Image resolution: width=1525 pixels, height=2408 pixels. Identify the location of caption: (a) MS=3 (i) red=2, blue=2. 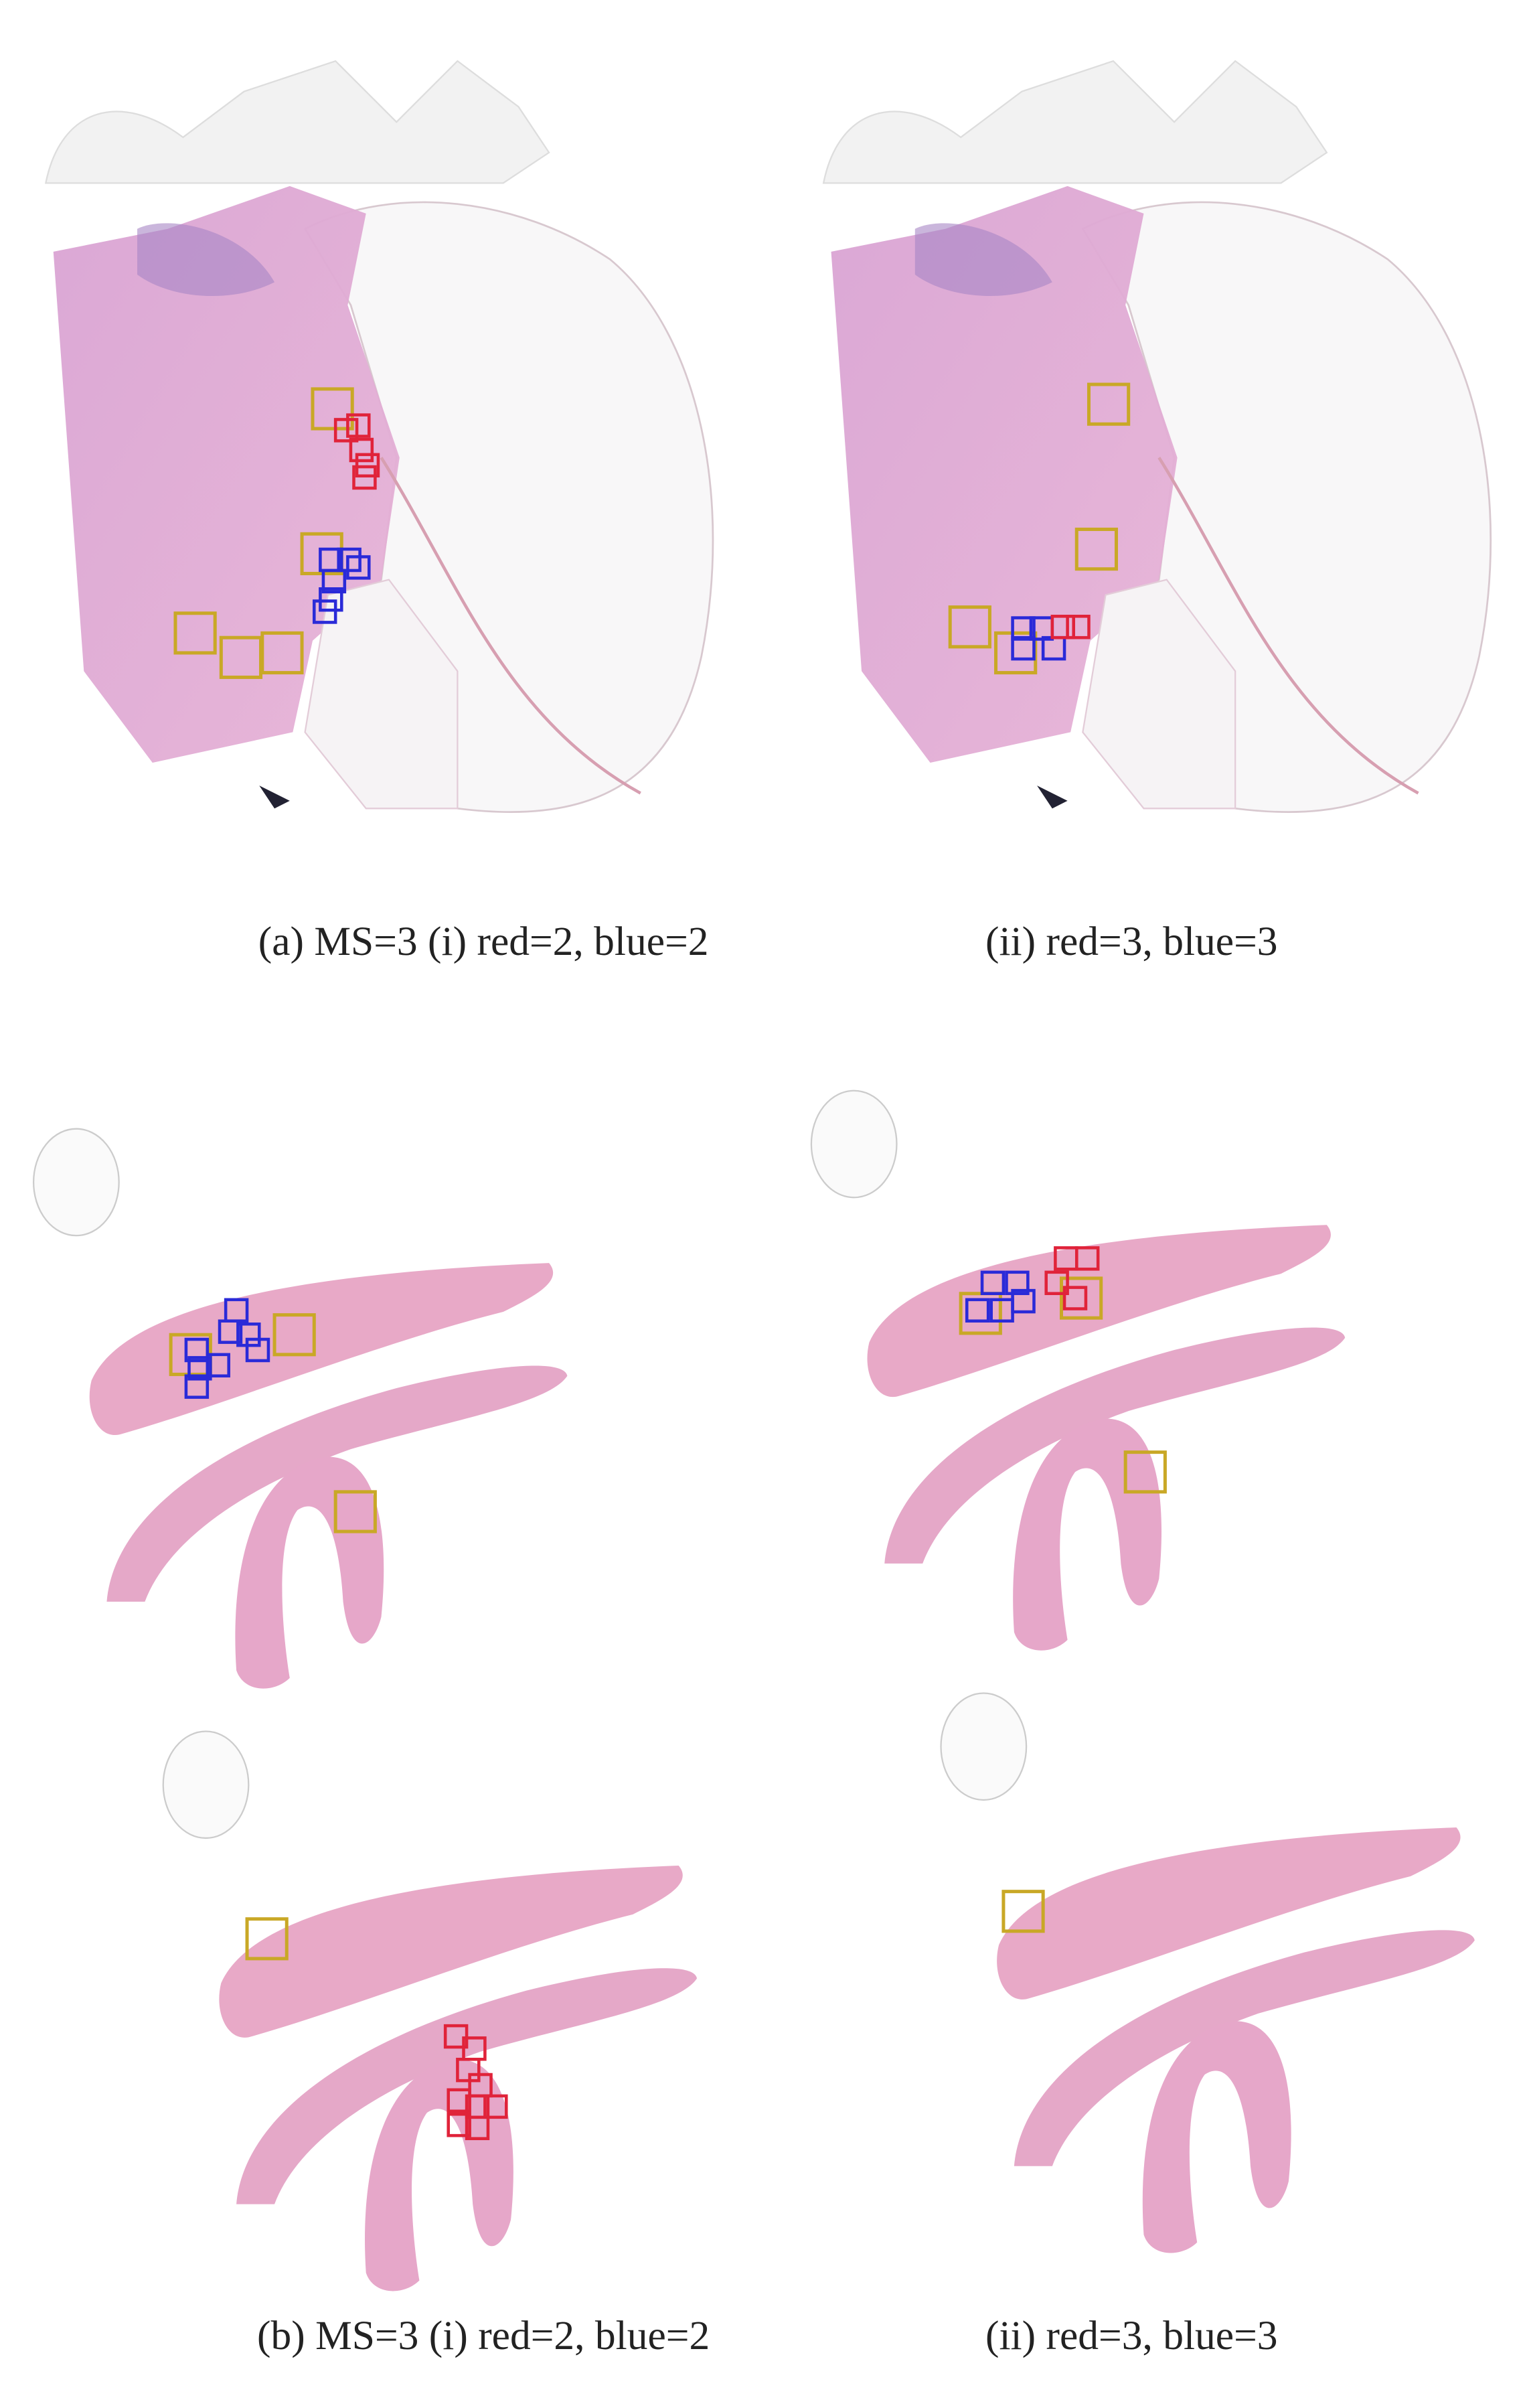
(483, 941).